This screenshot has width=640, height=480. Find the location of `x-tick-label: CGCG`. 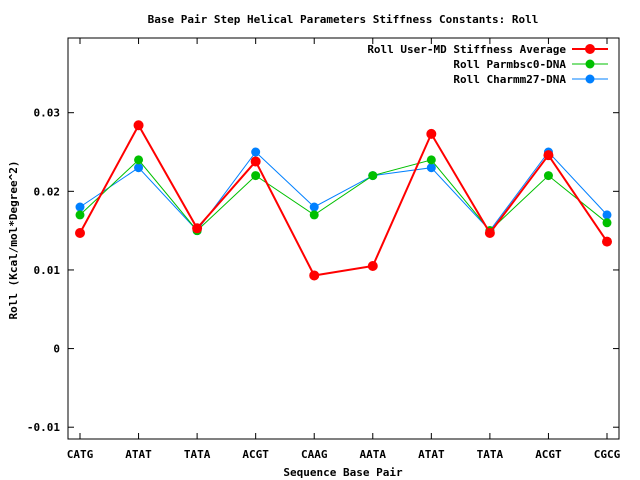

x-tick-label: CGCG is located at coordinates (607, 454).